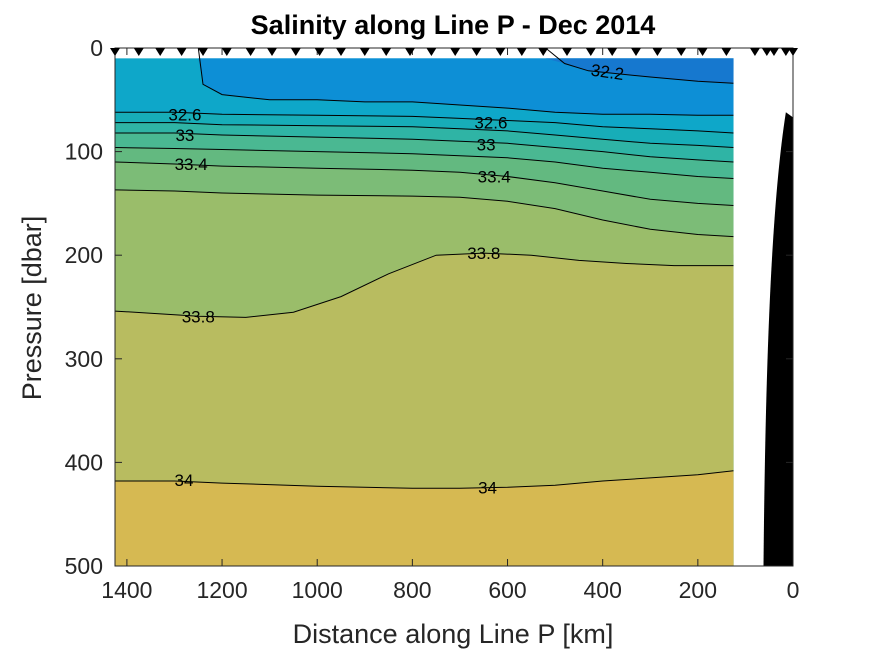  I want to click on x-tick-label: 400, so click(602, 590).